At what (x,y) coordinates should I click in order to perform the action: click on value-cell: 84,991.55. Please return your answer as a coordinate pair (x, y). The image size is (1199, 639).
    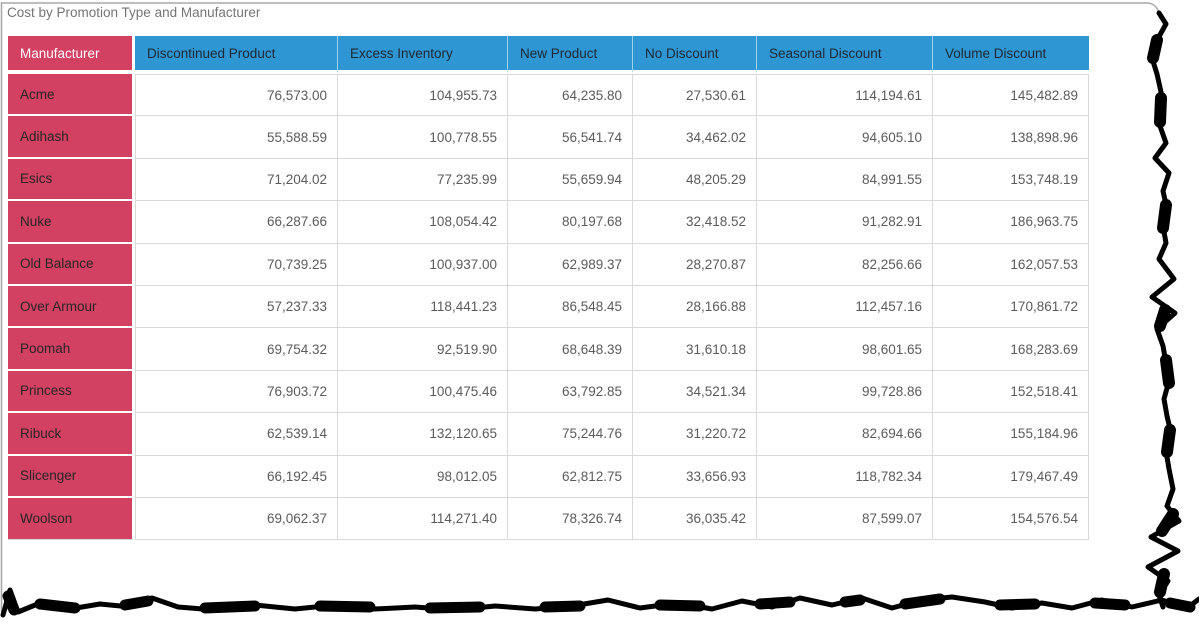
    Looking at the image, I should click on (845, 180).